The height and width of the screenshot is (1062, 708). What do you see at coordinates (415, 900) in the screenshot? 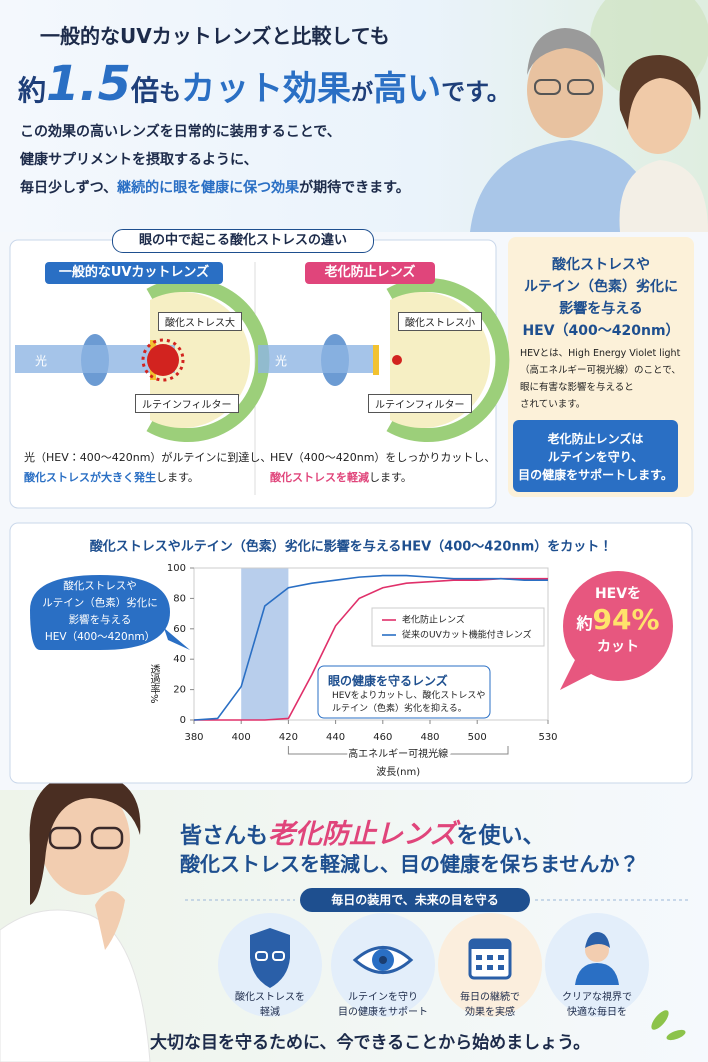
I see `cta-pill: 毎日の装用で、未来の目を守る` at bounding box center [415, 900].